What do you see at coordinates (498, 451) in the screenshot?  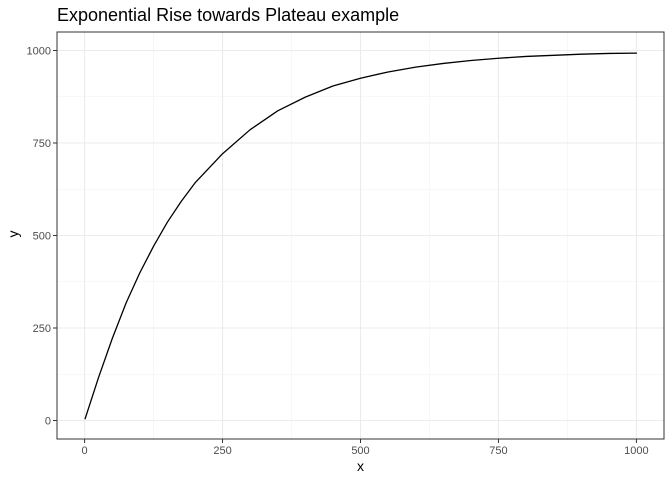 I see `x-tick-label: 750` at bounding box center [498, 451].